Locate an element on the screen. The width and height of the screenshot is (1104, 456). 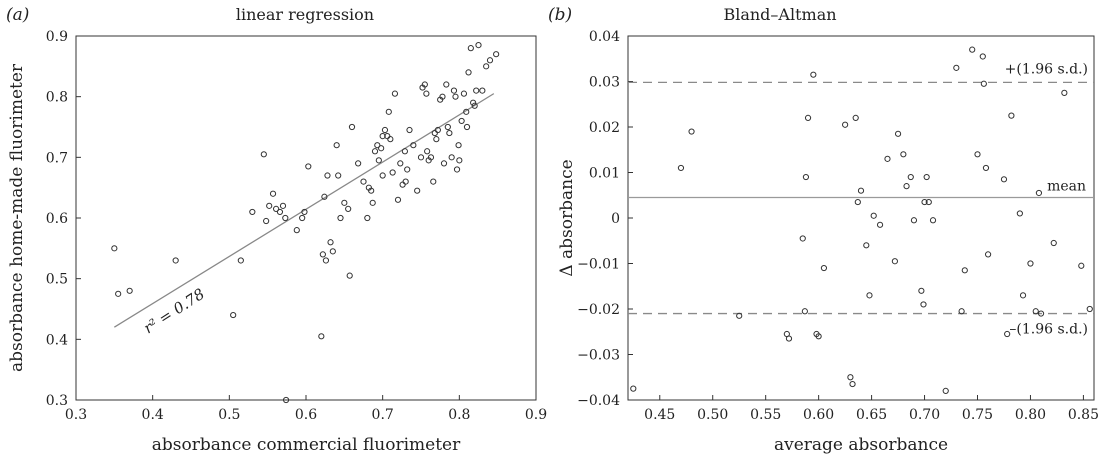
panel-a-y-tick-label: 0.7 is located at coordinates (57, 158).